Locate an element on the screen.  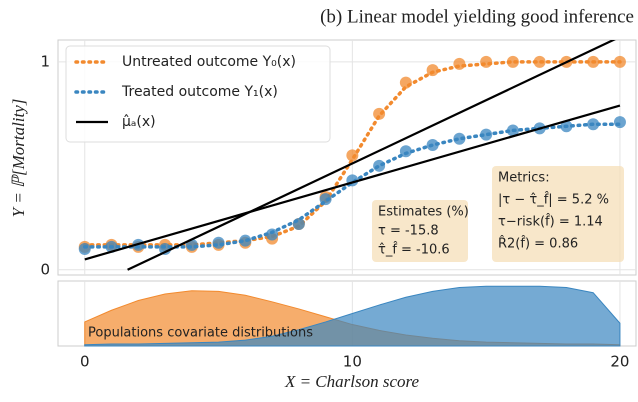
x-tick-label: 10 is located at coordinates (352, 362).